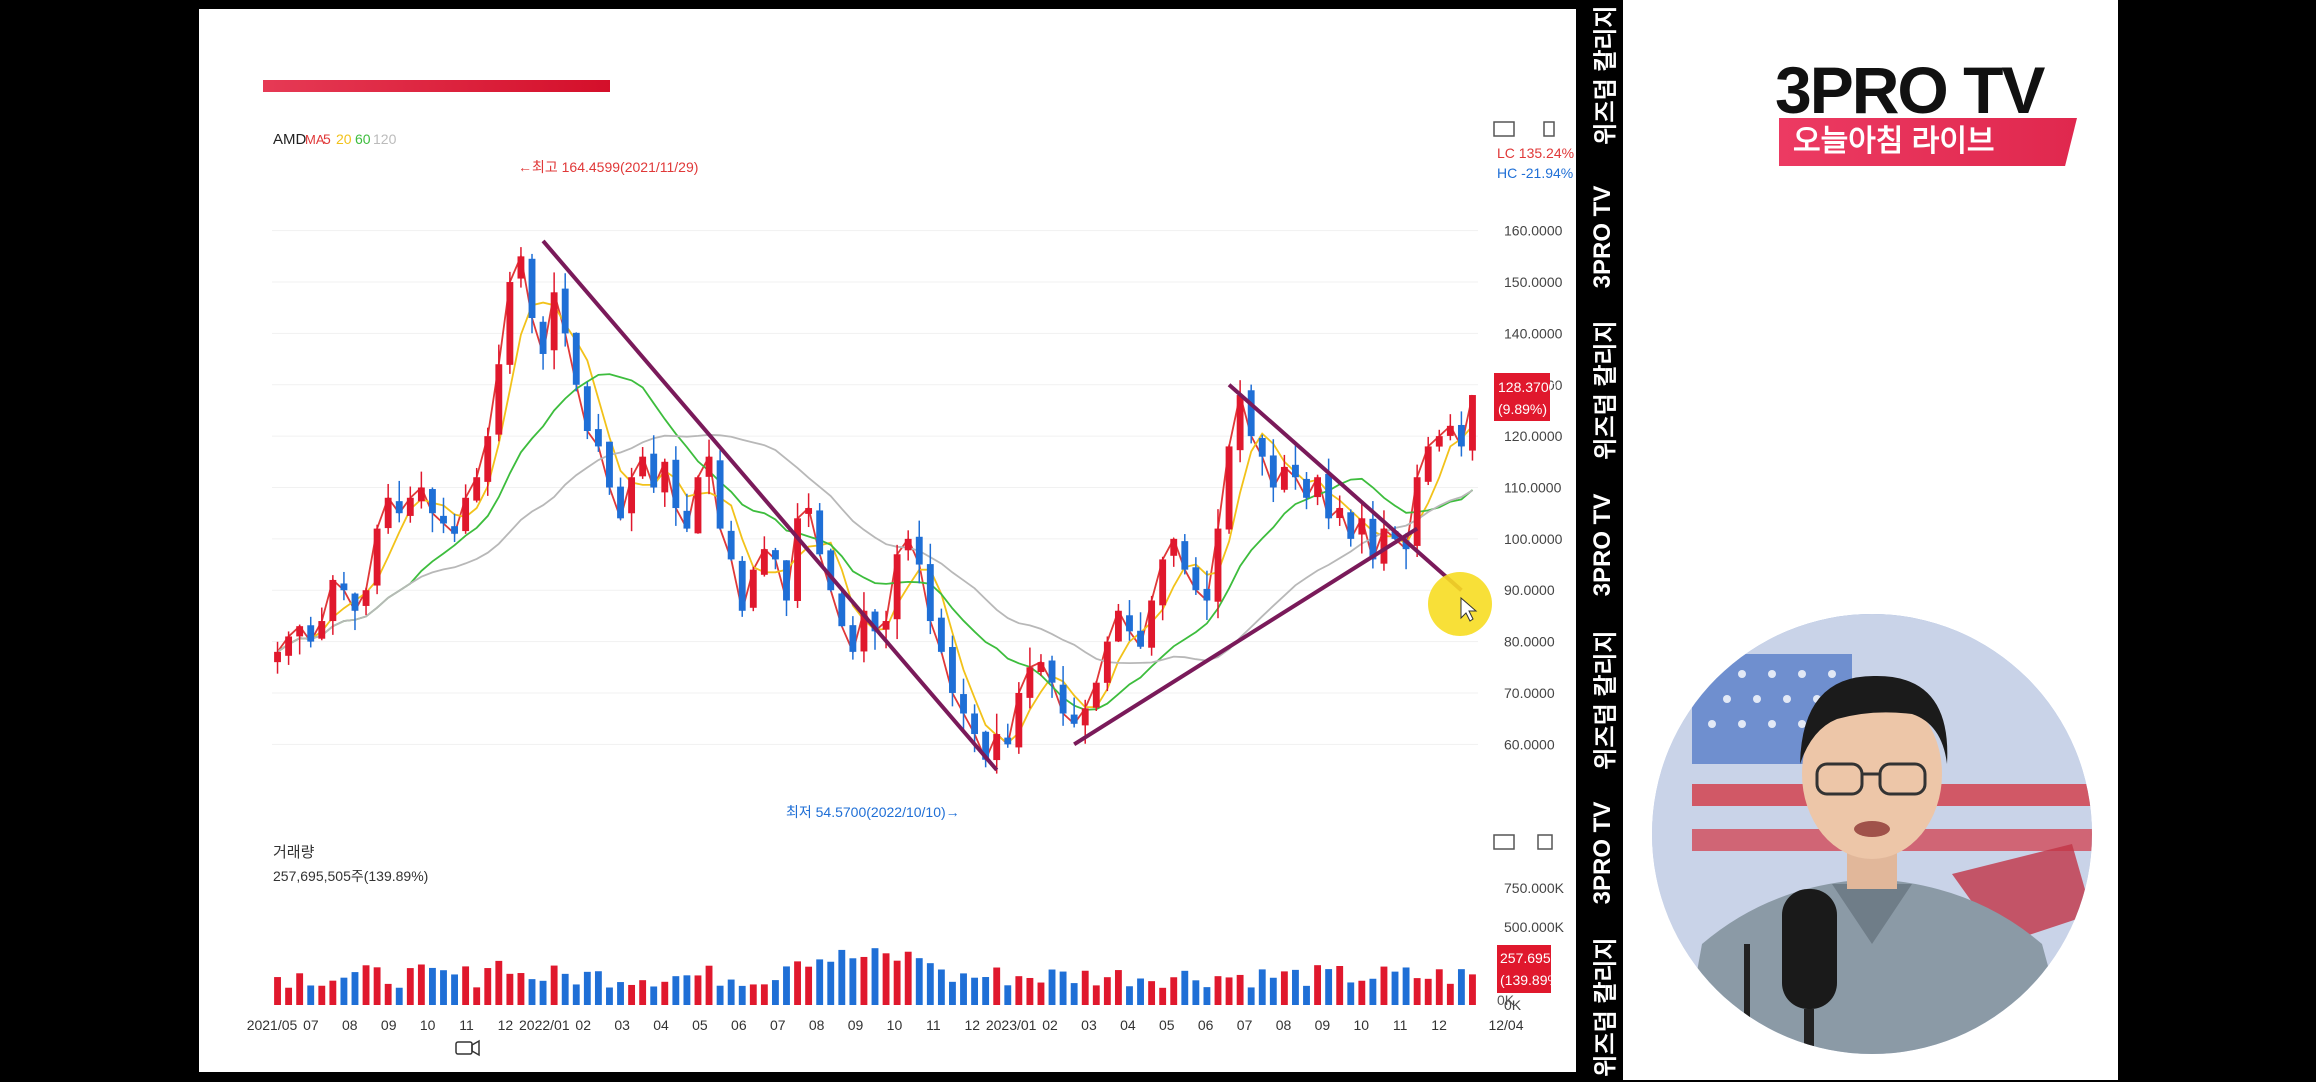  Describe the element at coordinates (1602, 237) in the screenshot. I see `side-word: 3PRO TV` at that location.